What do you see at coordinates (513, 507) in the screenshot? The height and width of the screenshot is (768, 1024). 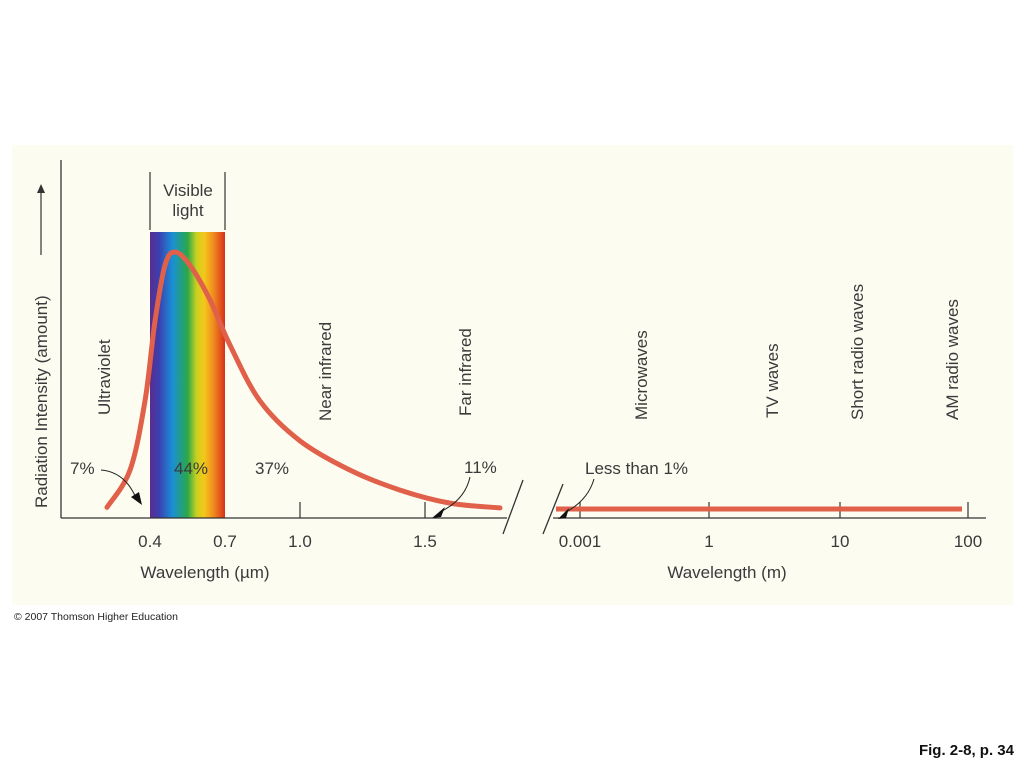 I see `axis-break-left` at bounding box center [513, 507].